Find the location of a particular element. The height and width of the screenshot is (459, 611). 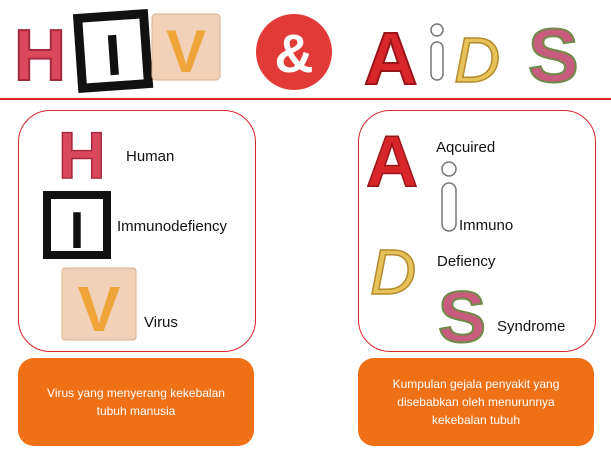

hiv-letter-v: V is located at coordinates (99, 308).